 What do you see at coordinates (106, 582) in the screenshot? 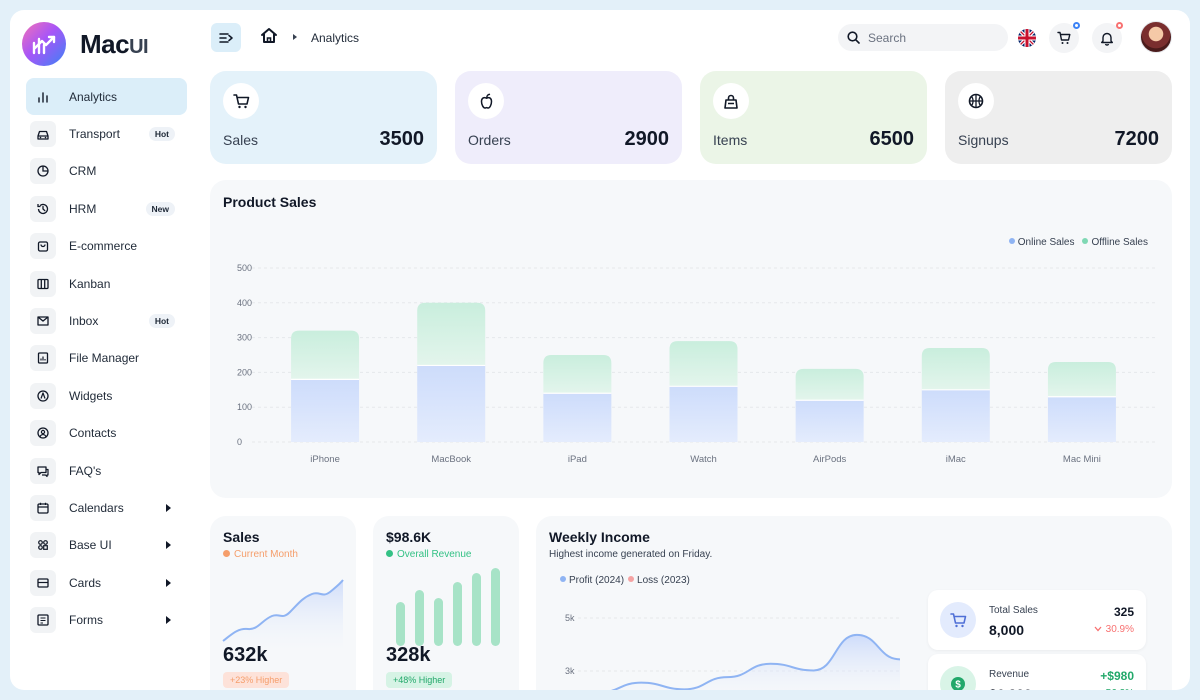
I see `sidebar-item-cards: Cards` at bounding box center [106, 582].